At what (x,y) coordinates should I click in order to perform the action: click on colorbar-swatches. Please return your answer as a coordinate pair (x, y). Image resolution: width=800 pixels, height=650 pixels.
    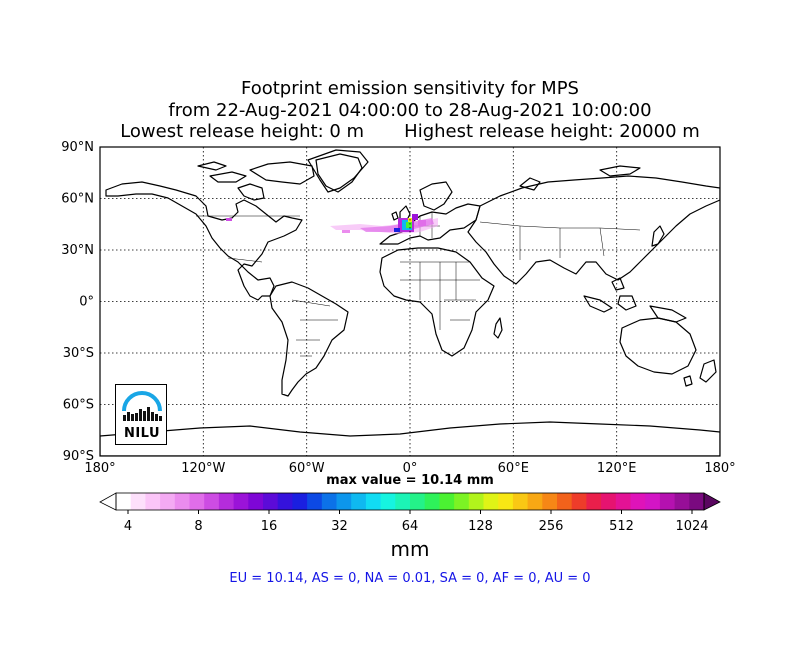
    Looking at the image, I should click on (410, 501).